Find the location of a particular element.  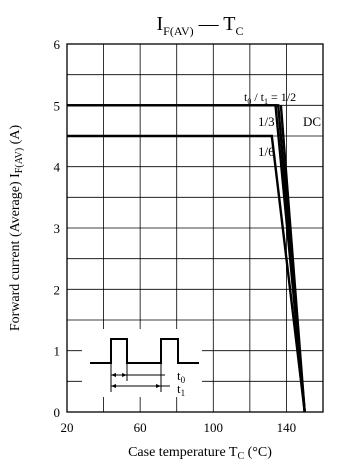

x-tick-label: 100 is located at coordinates (214, 427).